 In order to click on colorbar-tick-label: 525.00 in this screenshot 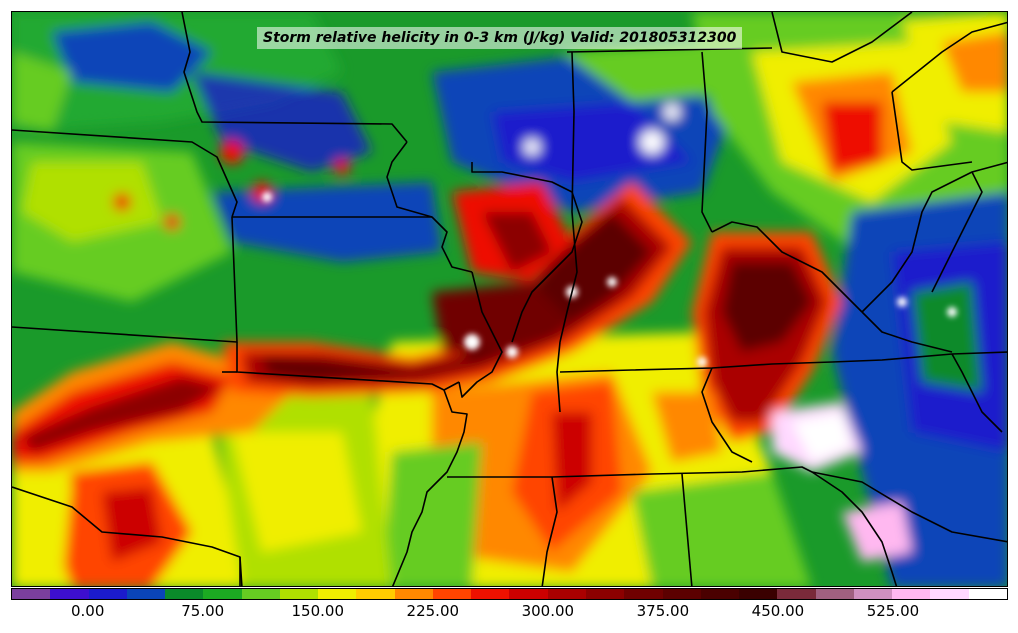, I will do `click(893, 611)`.